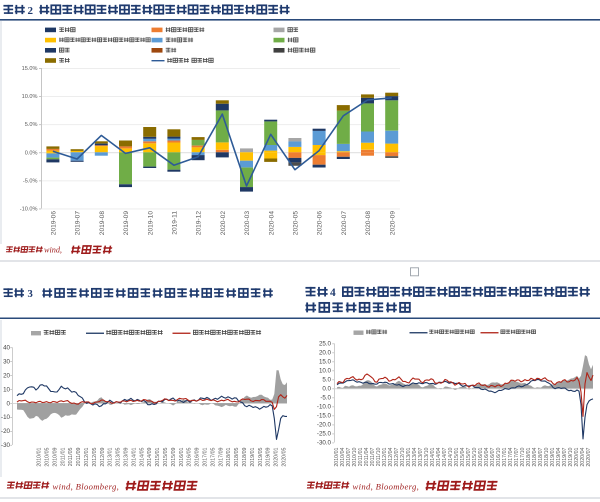  I want to click on svg-text: 2019/09, so click(269, 456).